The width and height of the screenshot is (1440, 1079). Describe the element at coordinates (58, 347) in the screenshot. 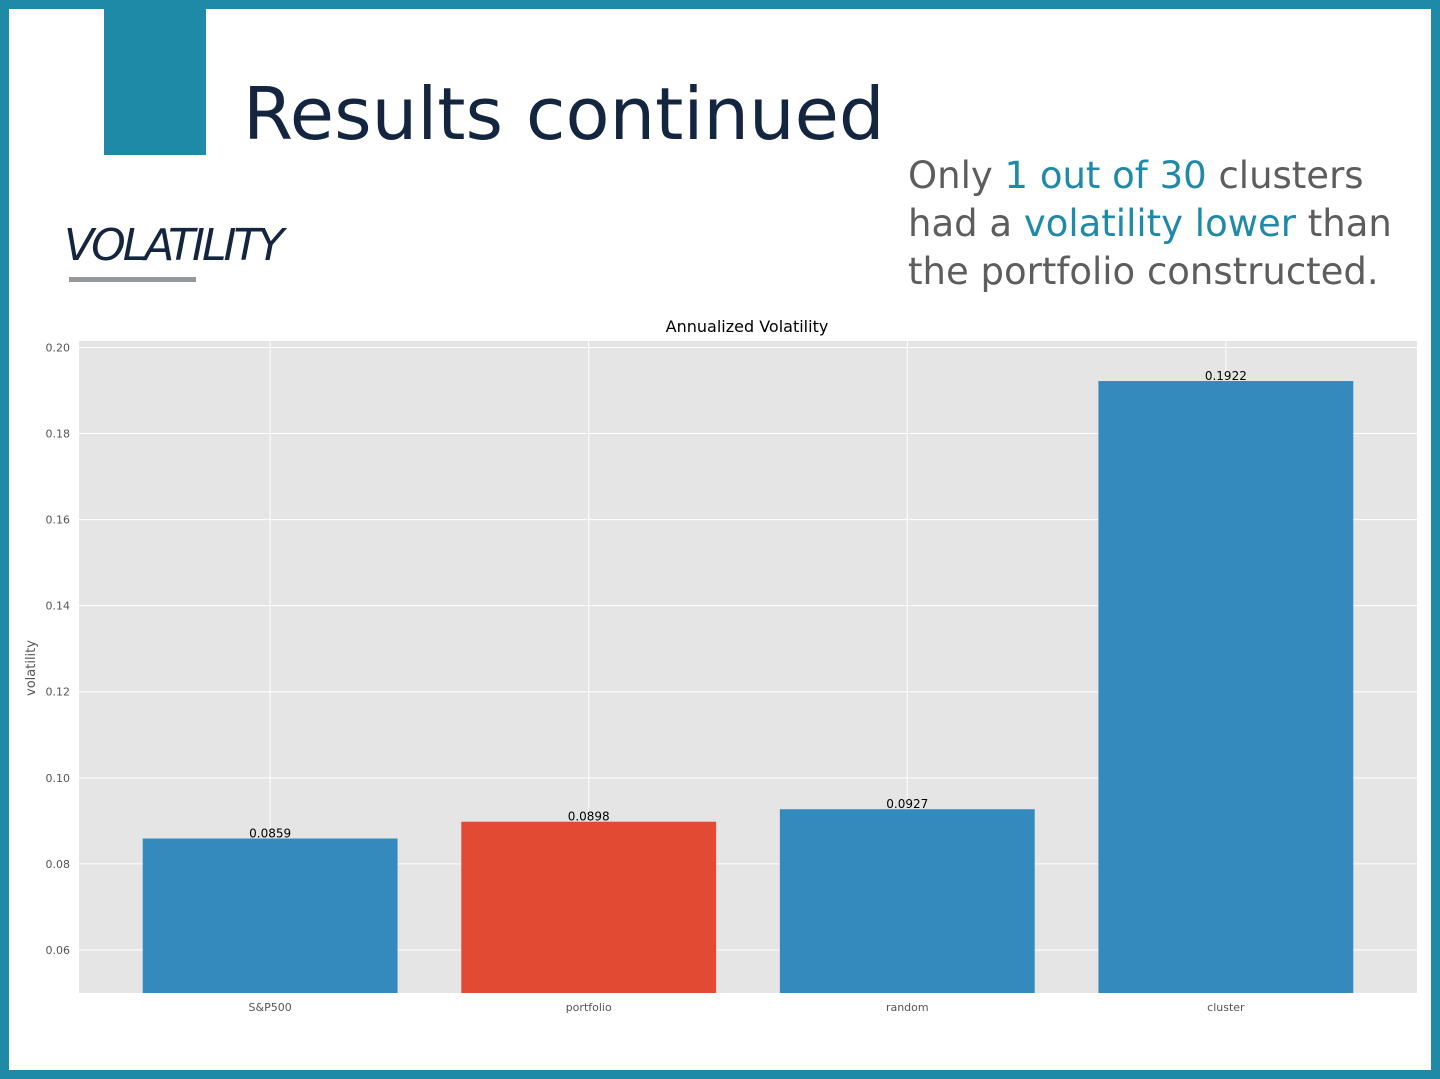

I see `y-tick-label: 0.20` at that location.